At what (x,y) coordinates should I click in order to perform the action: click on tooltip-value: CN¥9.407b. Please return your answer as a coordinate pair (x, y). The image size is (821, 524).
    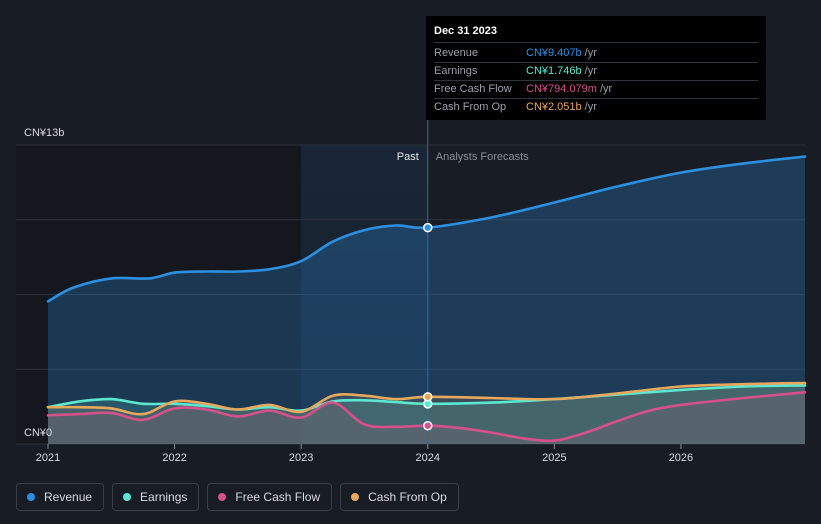
    Looking at the image, I should click on (554, 53).